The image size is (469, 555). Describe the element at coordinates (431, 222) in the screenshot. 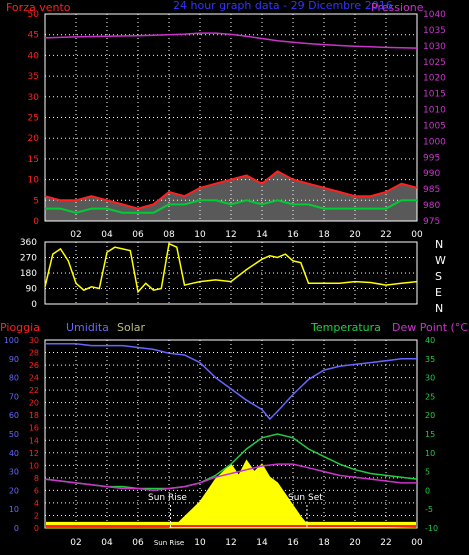

I see `top-right-tick-label: 975` at that location.